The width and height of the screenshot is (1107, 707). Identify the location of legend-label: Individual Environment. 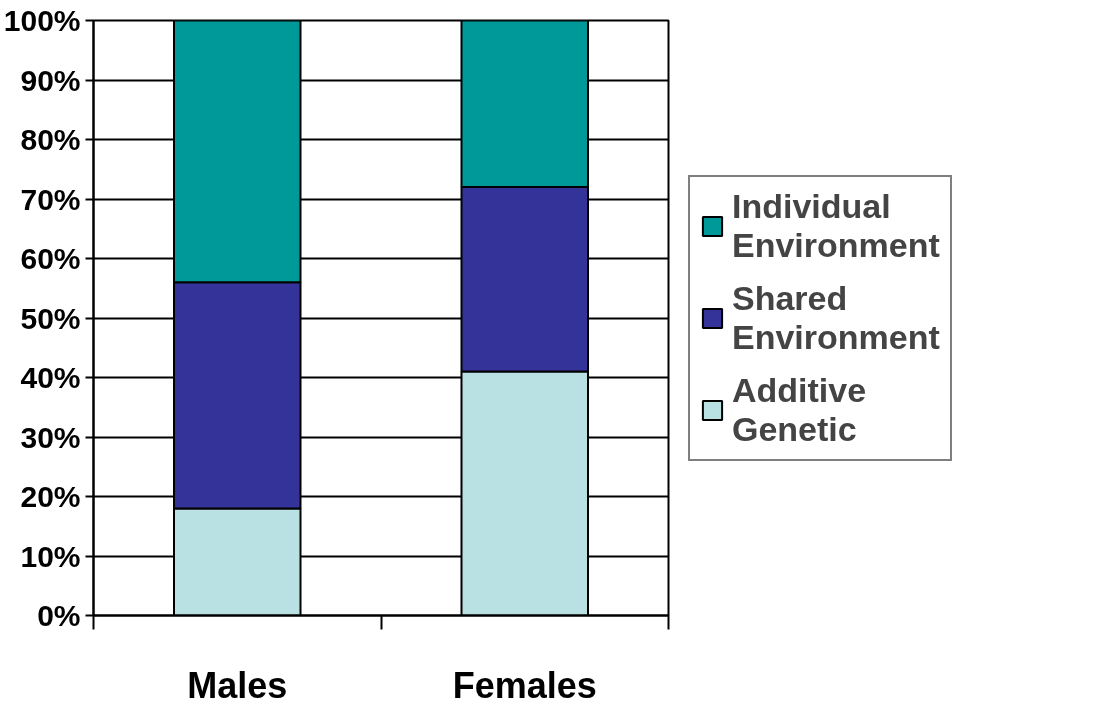
(836, 225).